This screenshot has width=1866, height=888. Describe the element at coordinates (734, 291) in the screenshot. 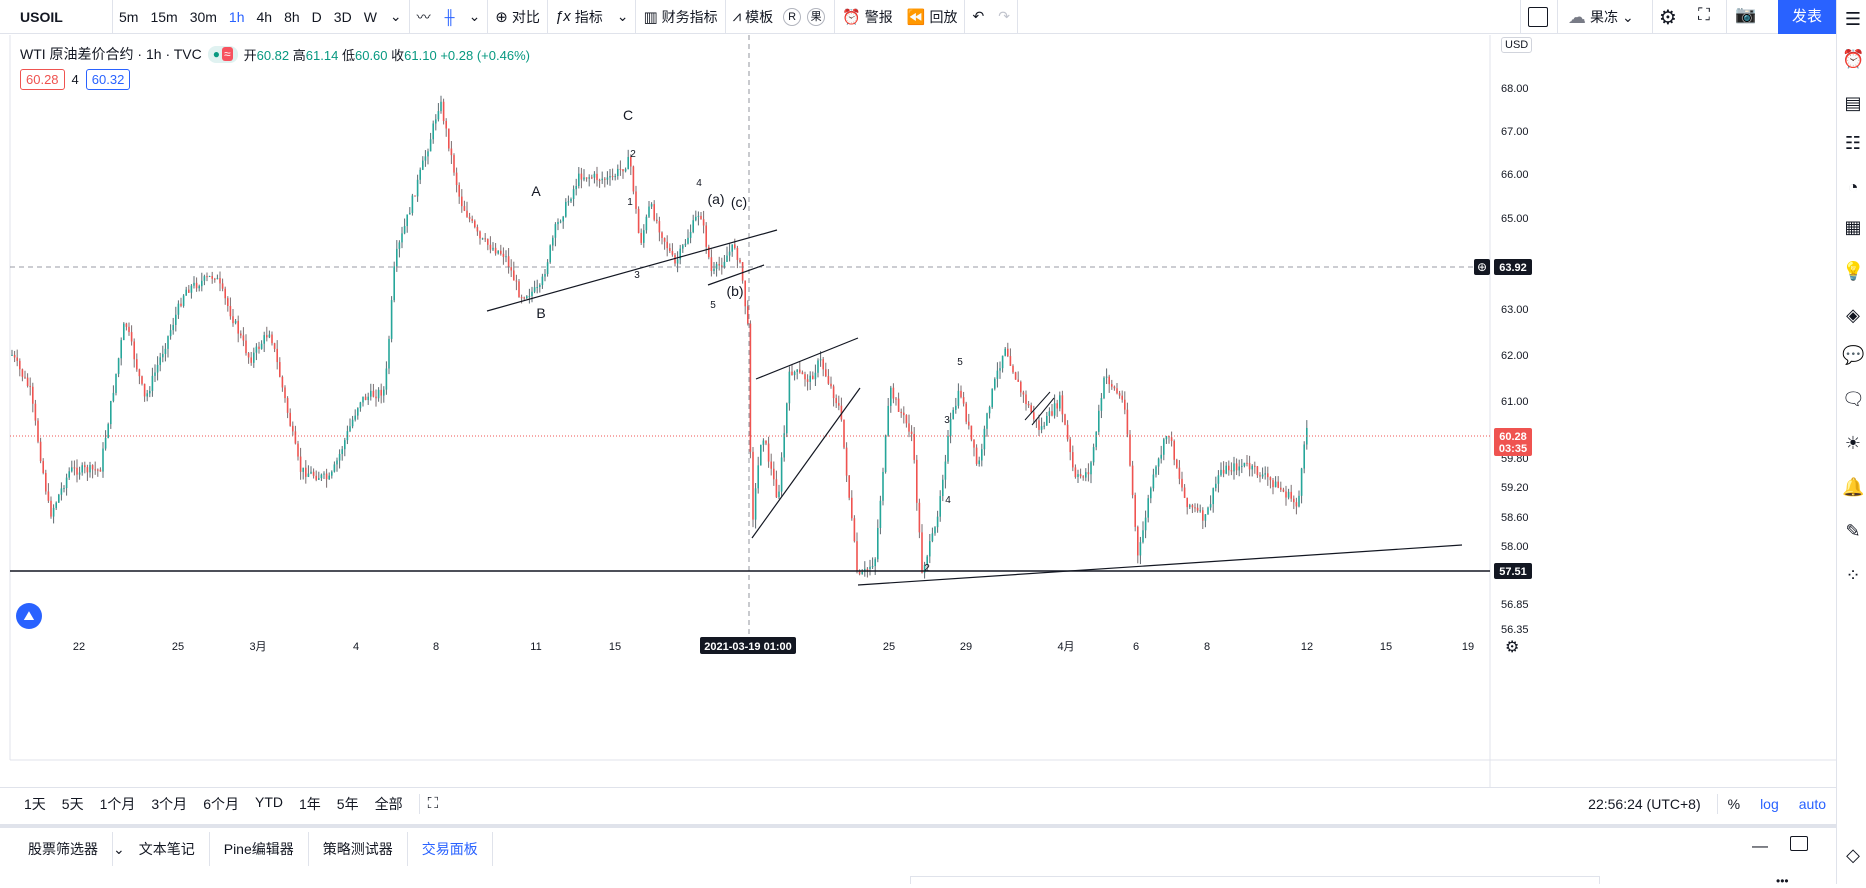

I see `wave-label: (b)` at that location.